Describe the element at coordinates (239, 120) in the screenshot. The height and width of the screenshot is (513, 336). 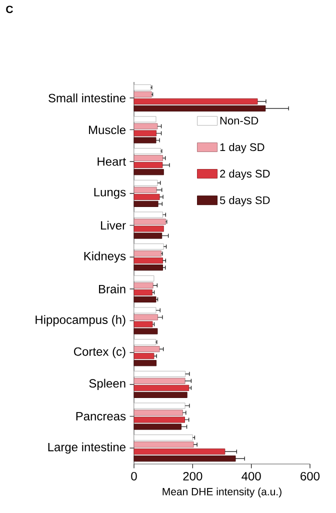
I see `legend-label: Non-SD` at that location.